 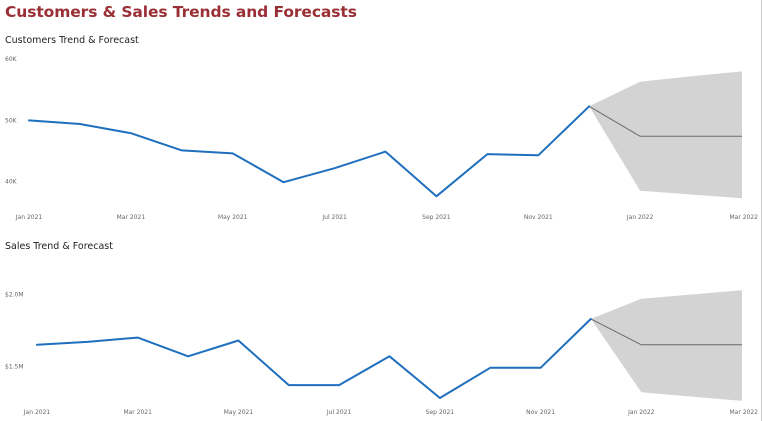 What do you see at coordinates (181, 12) in the screenshot?
I see `page-title: Customers & Sales Trends and Forecasts` at bounding box center [181, 12].